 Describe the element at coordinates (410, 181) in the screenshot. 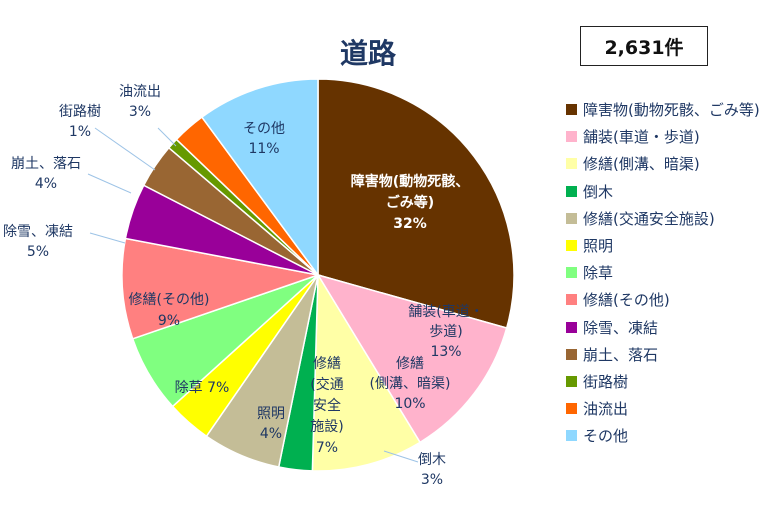

I see `slice-label-text: 障害物(動物死骸、` at that location.